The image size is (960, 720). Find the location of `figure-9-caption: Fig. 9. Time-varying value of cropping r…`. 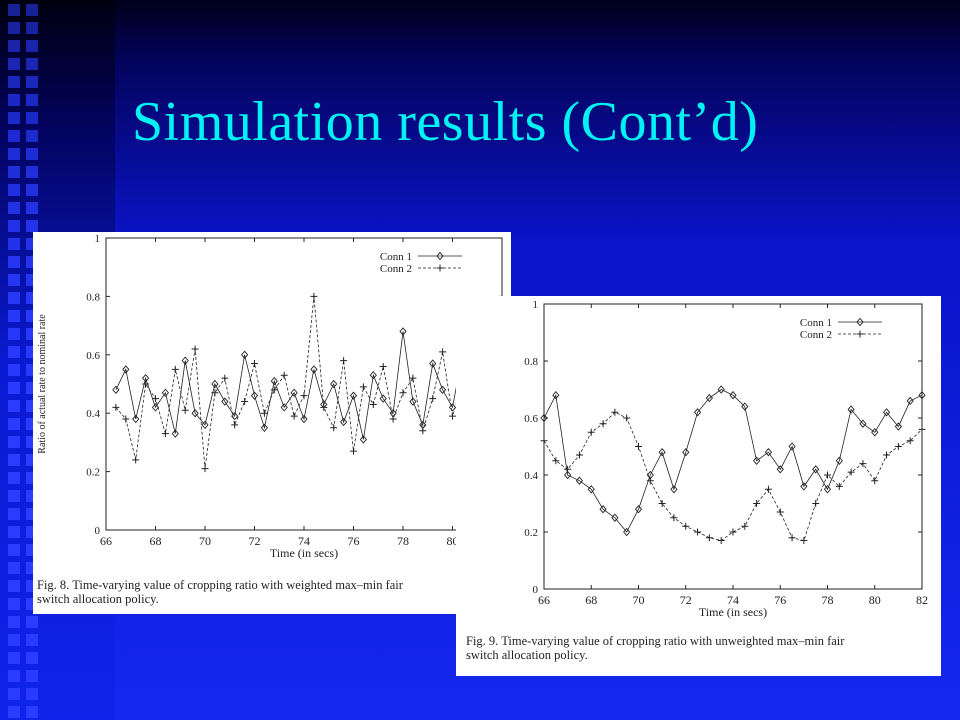

figure-9-caption: Fig. 9. Time-varying value of cropping r… is located at coordinates (655, 648).